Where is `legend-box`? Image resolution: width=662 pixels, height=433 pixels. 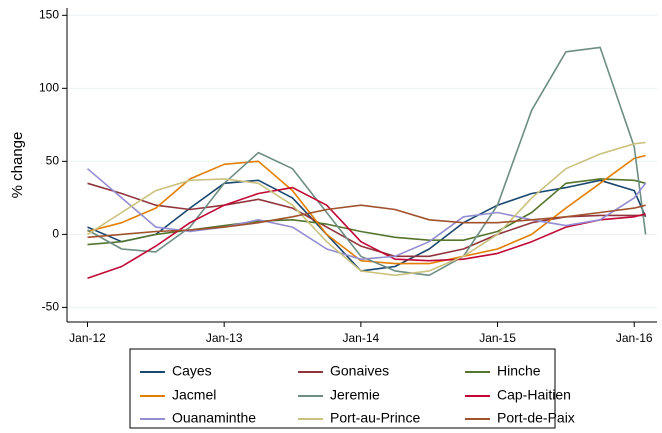 legend-box is located at coordinates (342, 388).